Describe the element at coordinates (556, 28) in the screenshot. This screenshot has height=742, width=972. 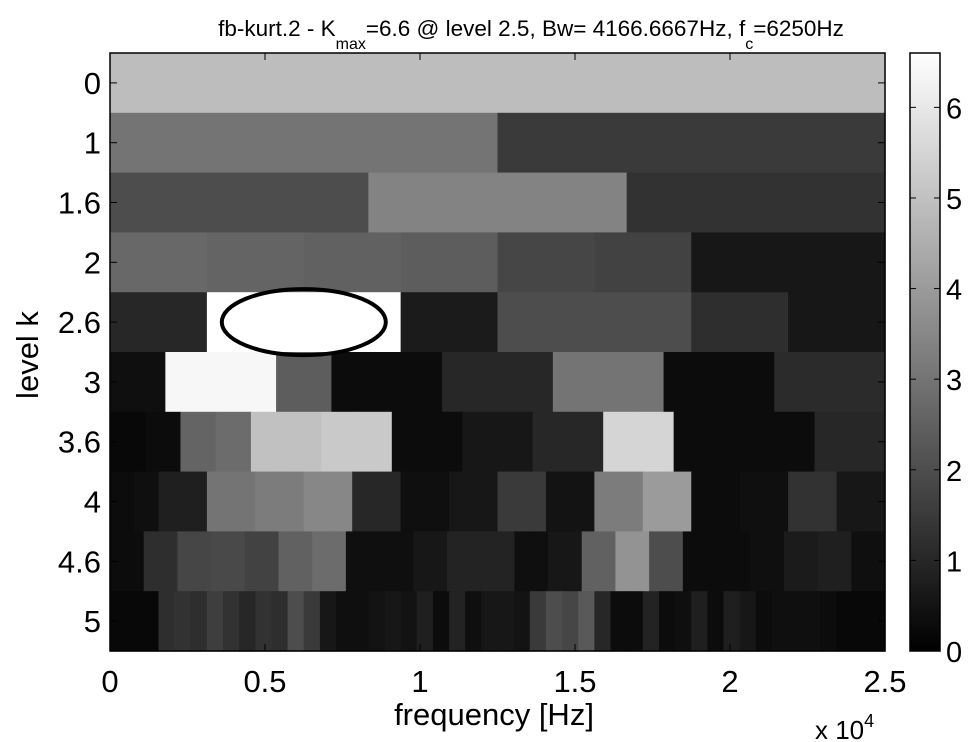
I see `title-middle: =6.6 @ level 2.5, Bw= 4166.6667Hz, f` at that location.